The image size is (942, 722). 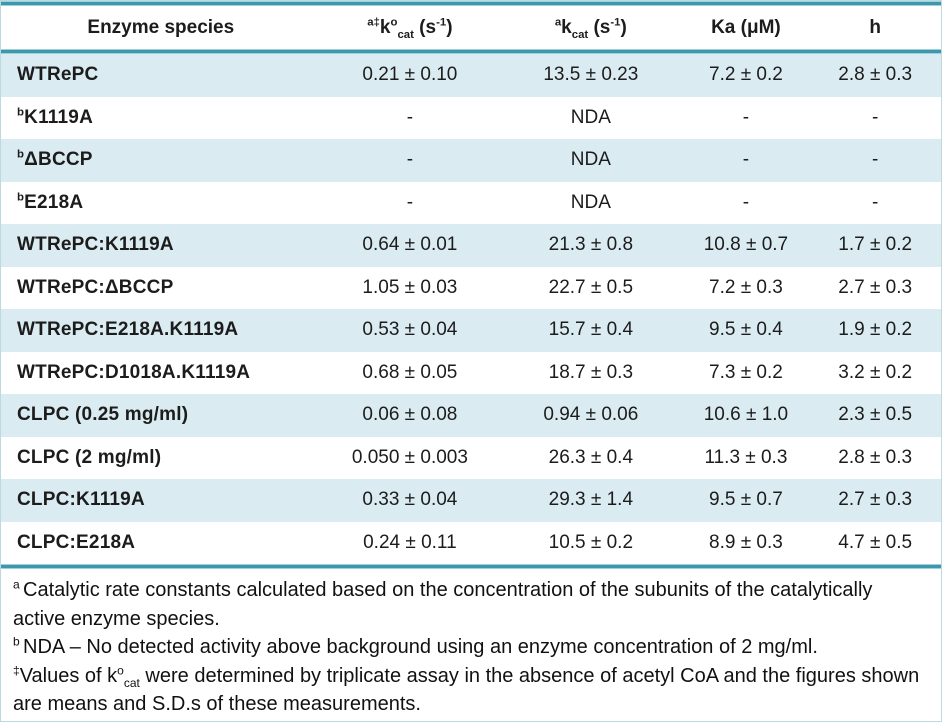 What do you see at coordinates (746, 75) in the screenshot?
I see `ka-value-cell: 7.2 ± 0.2` at bounding box center [746, 75].